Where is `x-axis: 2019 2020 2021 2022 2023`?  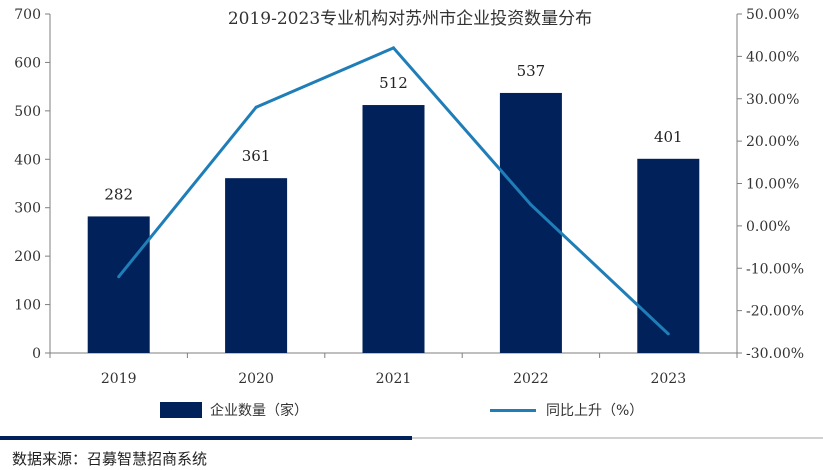 x-axis: 2019 2020 2021 2022 2023 is located at coordinates (393, 369).